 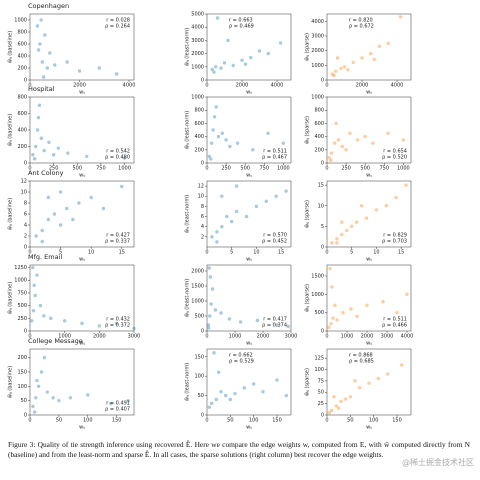 What do you see at coordinates (394, 242) in the screenshot?
I see `stat-annotation: ρ = 0.703` at bounding box center [394, 242].